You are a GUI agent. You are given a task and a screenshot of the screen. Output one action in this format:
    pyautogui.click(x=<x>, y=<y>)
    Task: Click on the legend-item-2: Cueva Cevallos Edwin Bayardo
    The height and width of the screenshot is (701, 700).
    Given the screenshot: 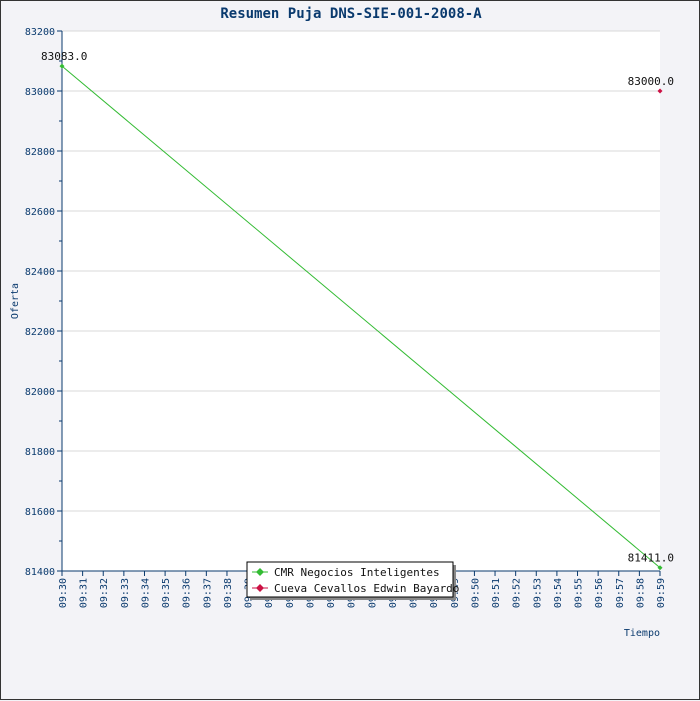 What is the action you would take?
    pyautogui.click(x=355, y=588)
    